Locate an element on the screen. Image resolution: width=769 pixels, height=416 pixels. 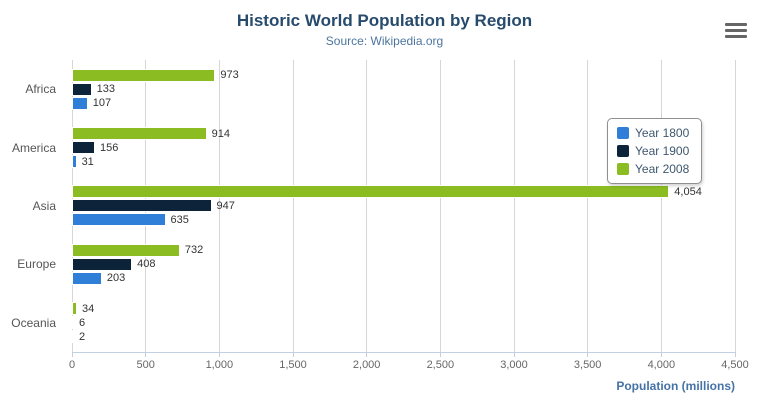
x-tick-label: 2,500 is located at coordinates (440, 365).